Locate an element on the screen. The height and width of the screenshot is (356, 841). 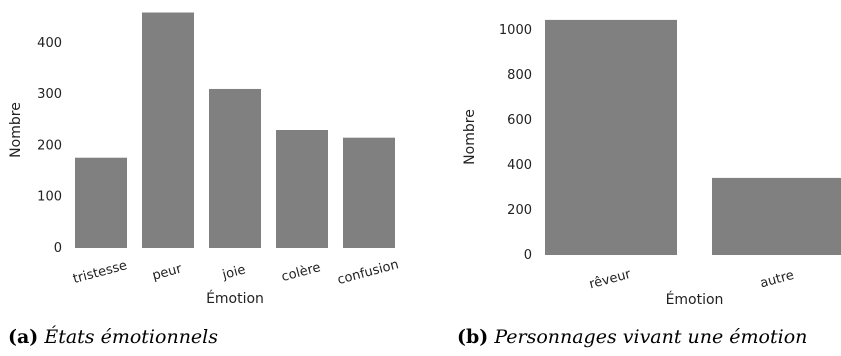
caption-b-text: Personnages vivant une émotion is located at coordinates (651, 337).